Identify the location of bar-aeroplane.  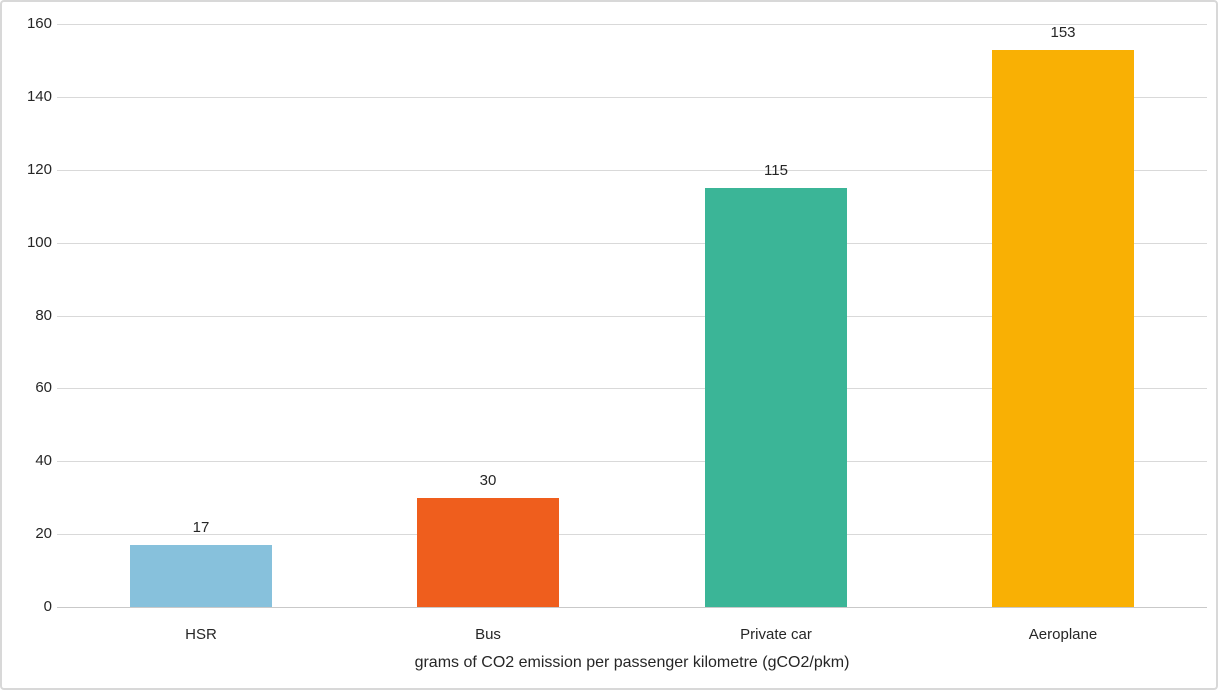
(1063, 328).